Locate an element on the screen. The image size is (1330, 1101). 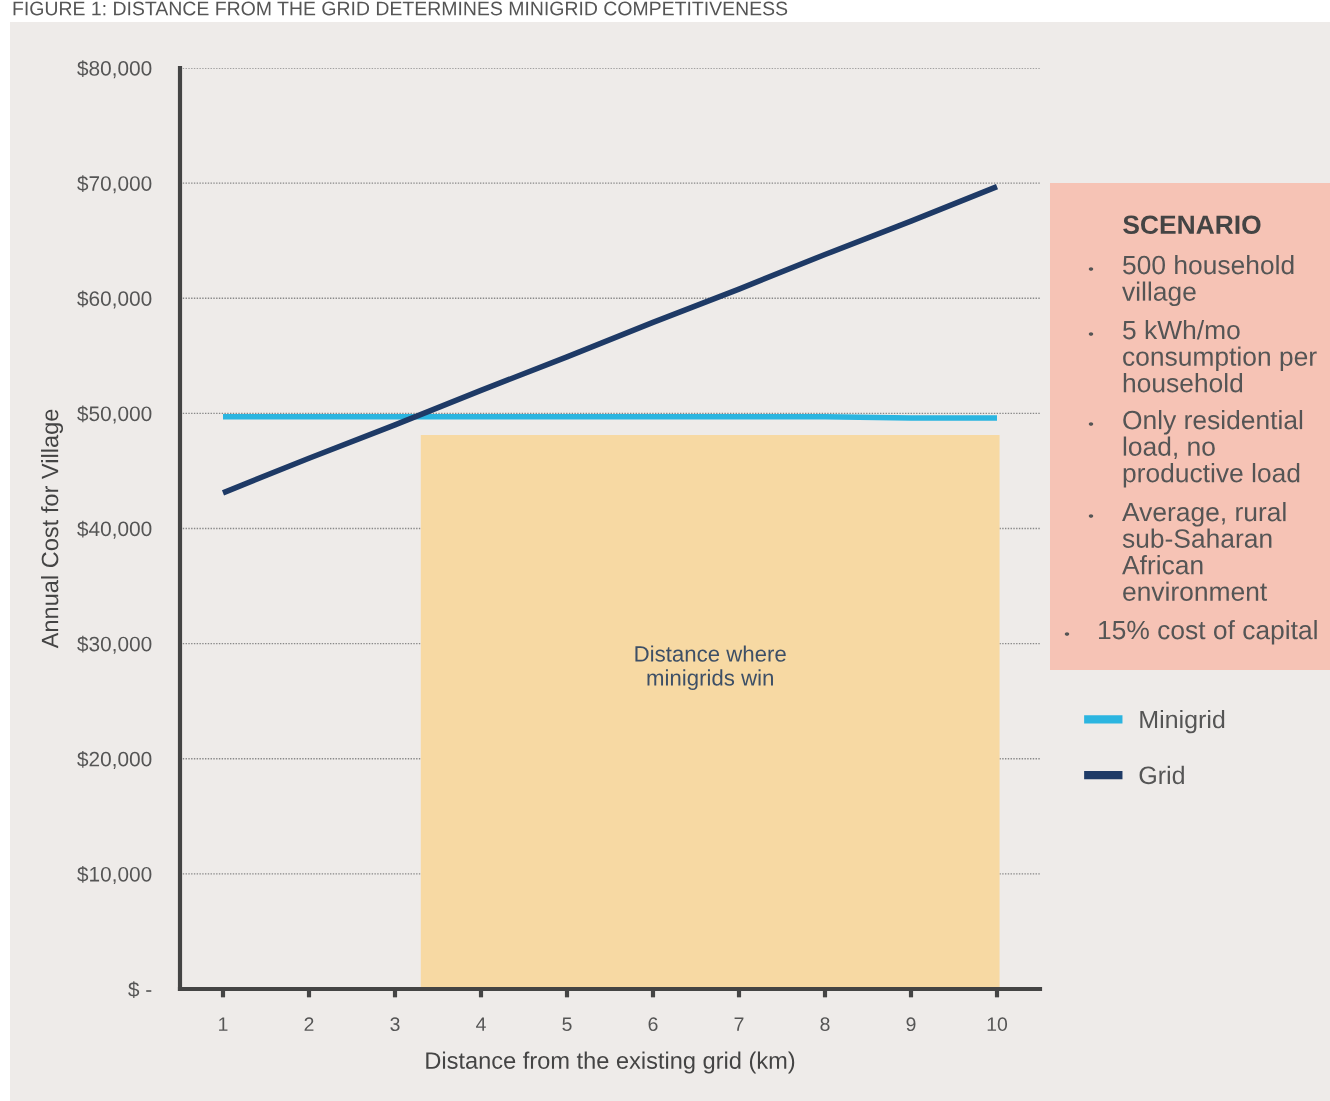
text: Average, rural sub-Saharan African environment is located at coordinates (1204, 551).